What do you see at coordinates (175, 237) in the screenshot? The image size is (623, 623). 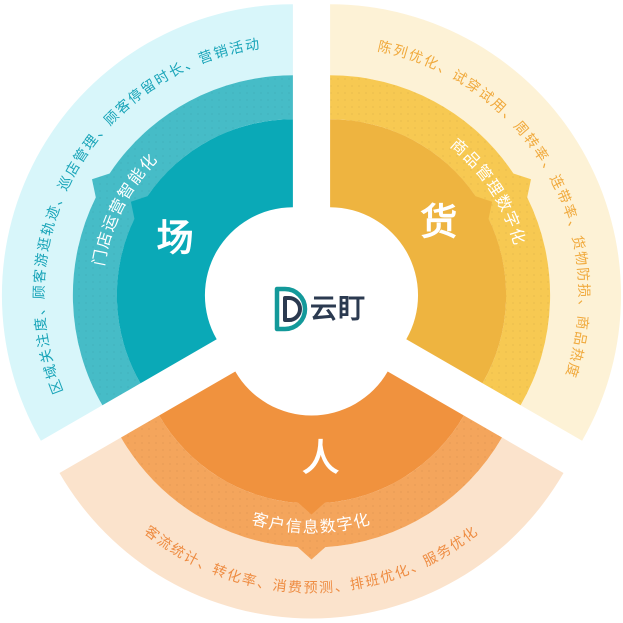 I see `chang-core-label: 场` at bounding box center [175, 237].